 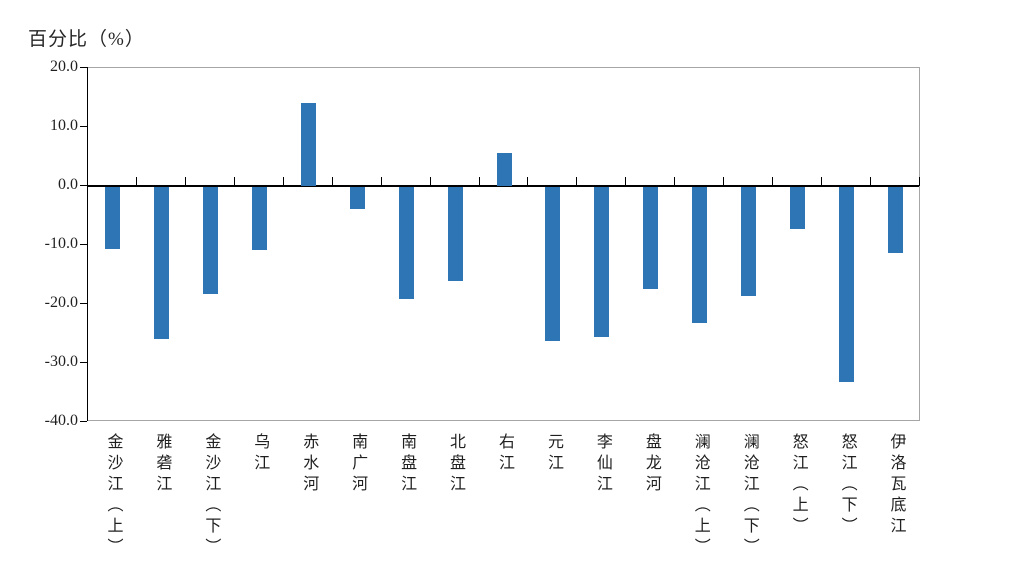 What do you see at coordinates (602, 464) in the screenshot?
I see `x-axis-category-label: 李仙江` at bounding box center [602, 464].